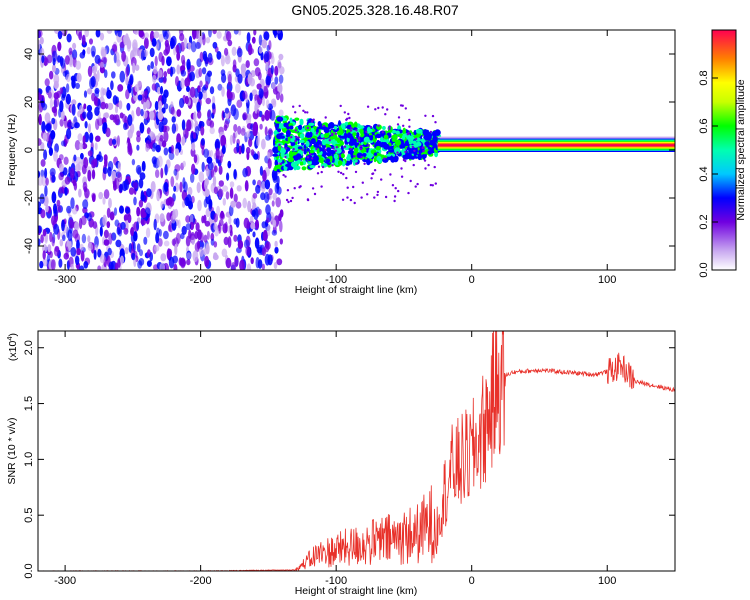 The height and width of the screenshot is (600, 750). Describe the element at coordinates (65, 280) in the screenshot. I see `x-tick-label: -300` at that location.